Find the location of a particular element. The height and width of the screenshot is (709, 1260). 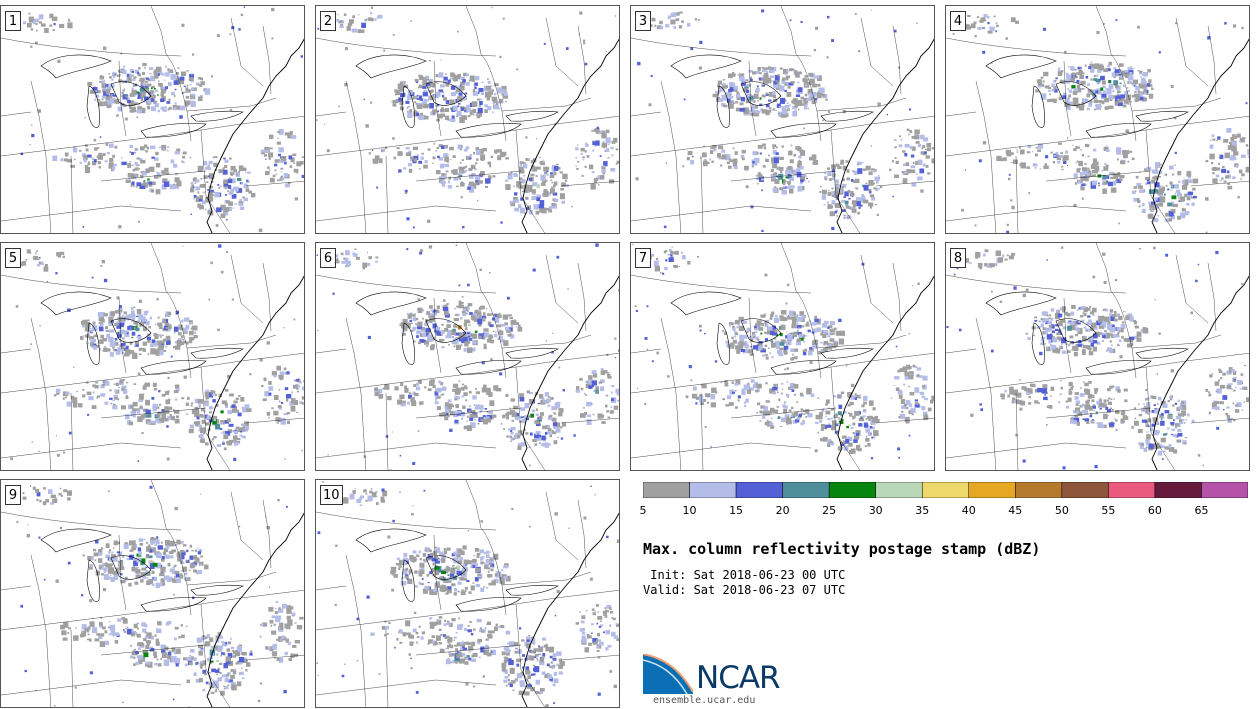

colorbar-tick: 40 is located at coordinates (968, 510).